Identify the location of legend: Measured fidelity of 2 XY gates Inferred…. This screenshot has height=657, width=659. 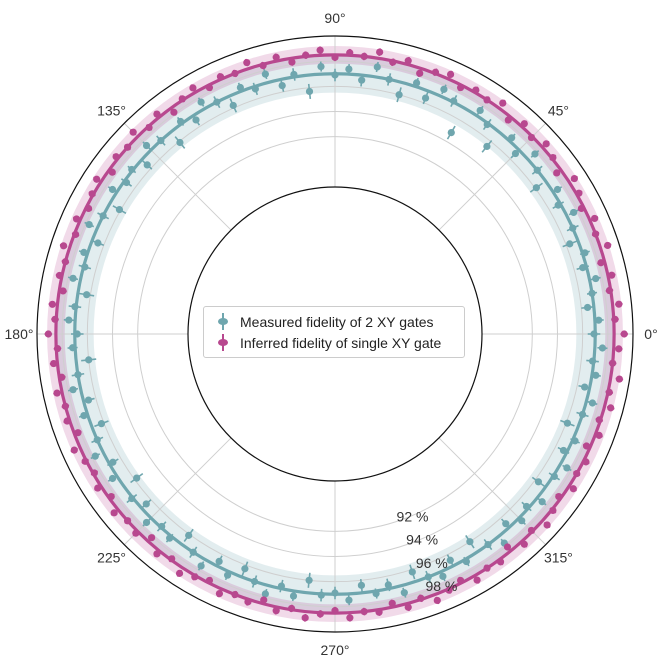
(334, 332).